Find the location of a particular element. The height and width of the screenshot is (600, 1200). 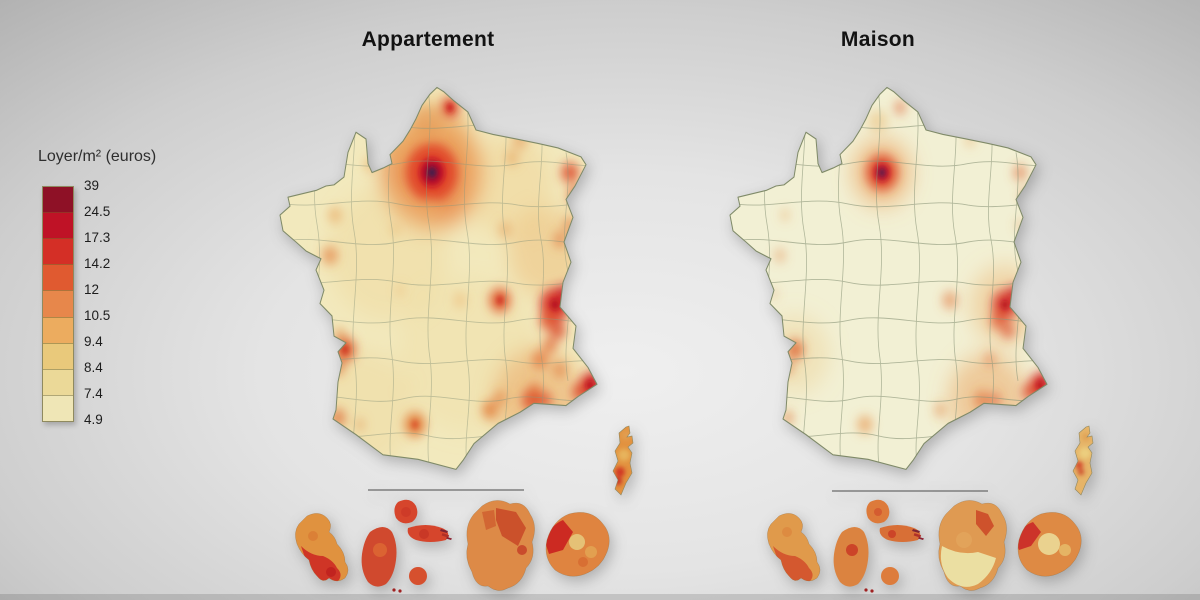

legend-break-label: 17.3 is located at coordinates (97, 237).